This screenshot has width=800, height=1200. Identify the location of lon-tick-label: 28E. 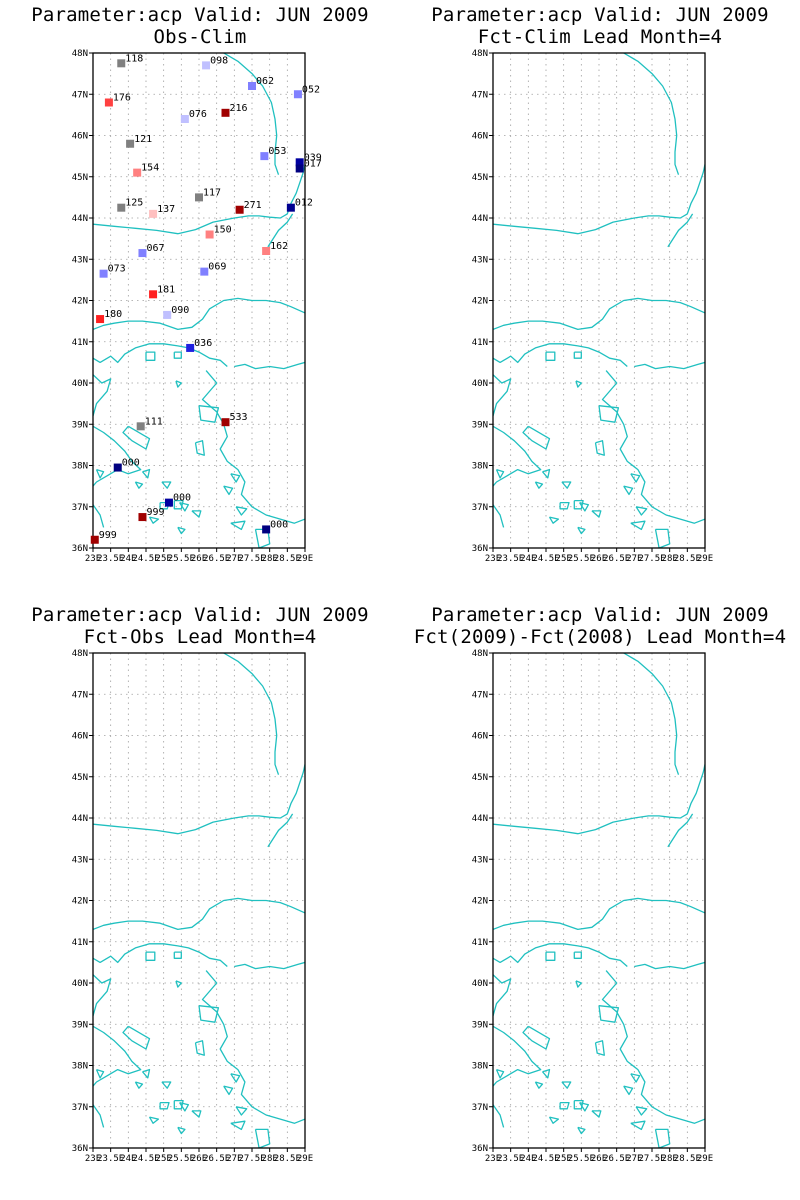
(270, 559).